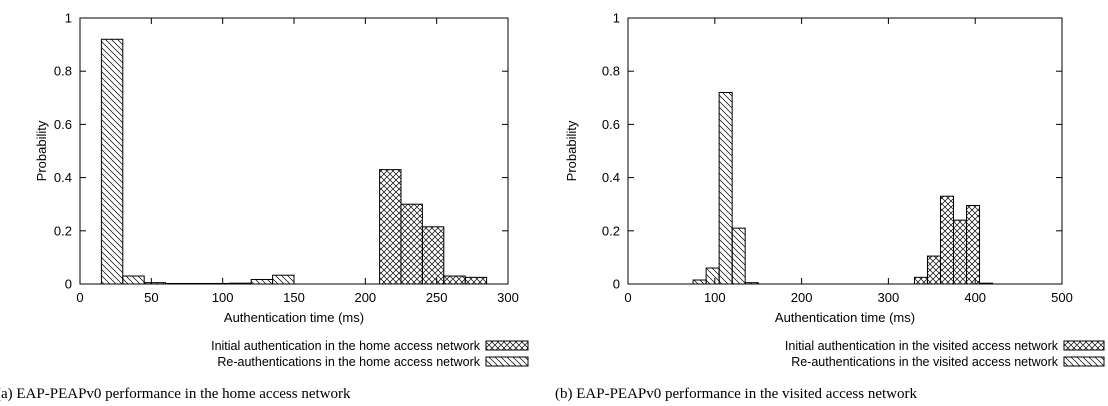 This screenshot has height=406, width=1108. I want to click on chart-b-ylabel: Probability, so click(571, 150).